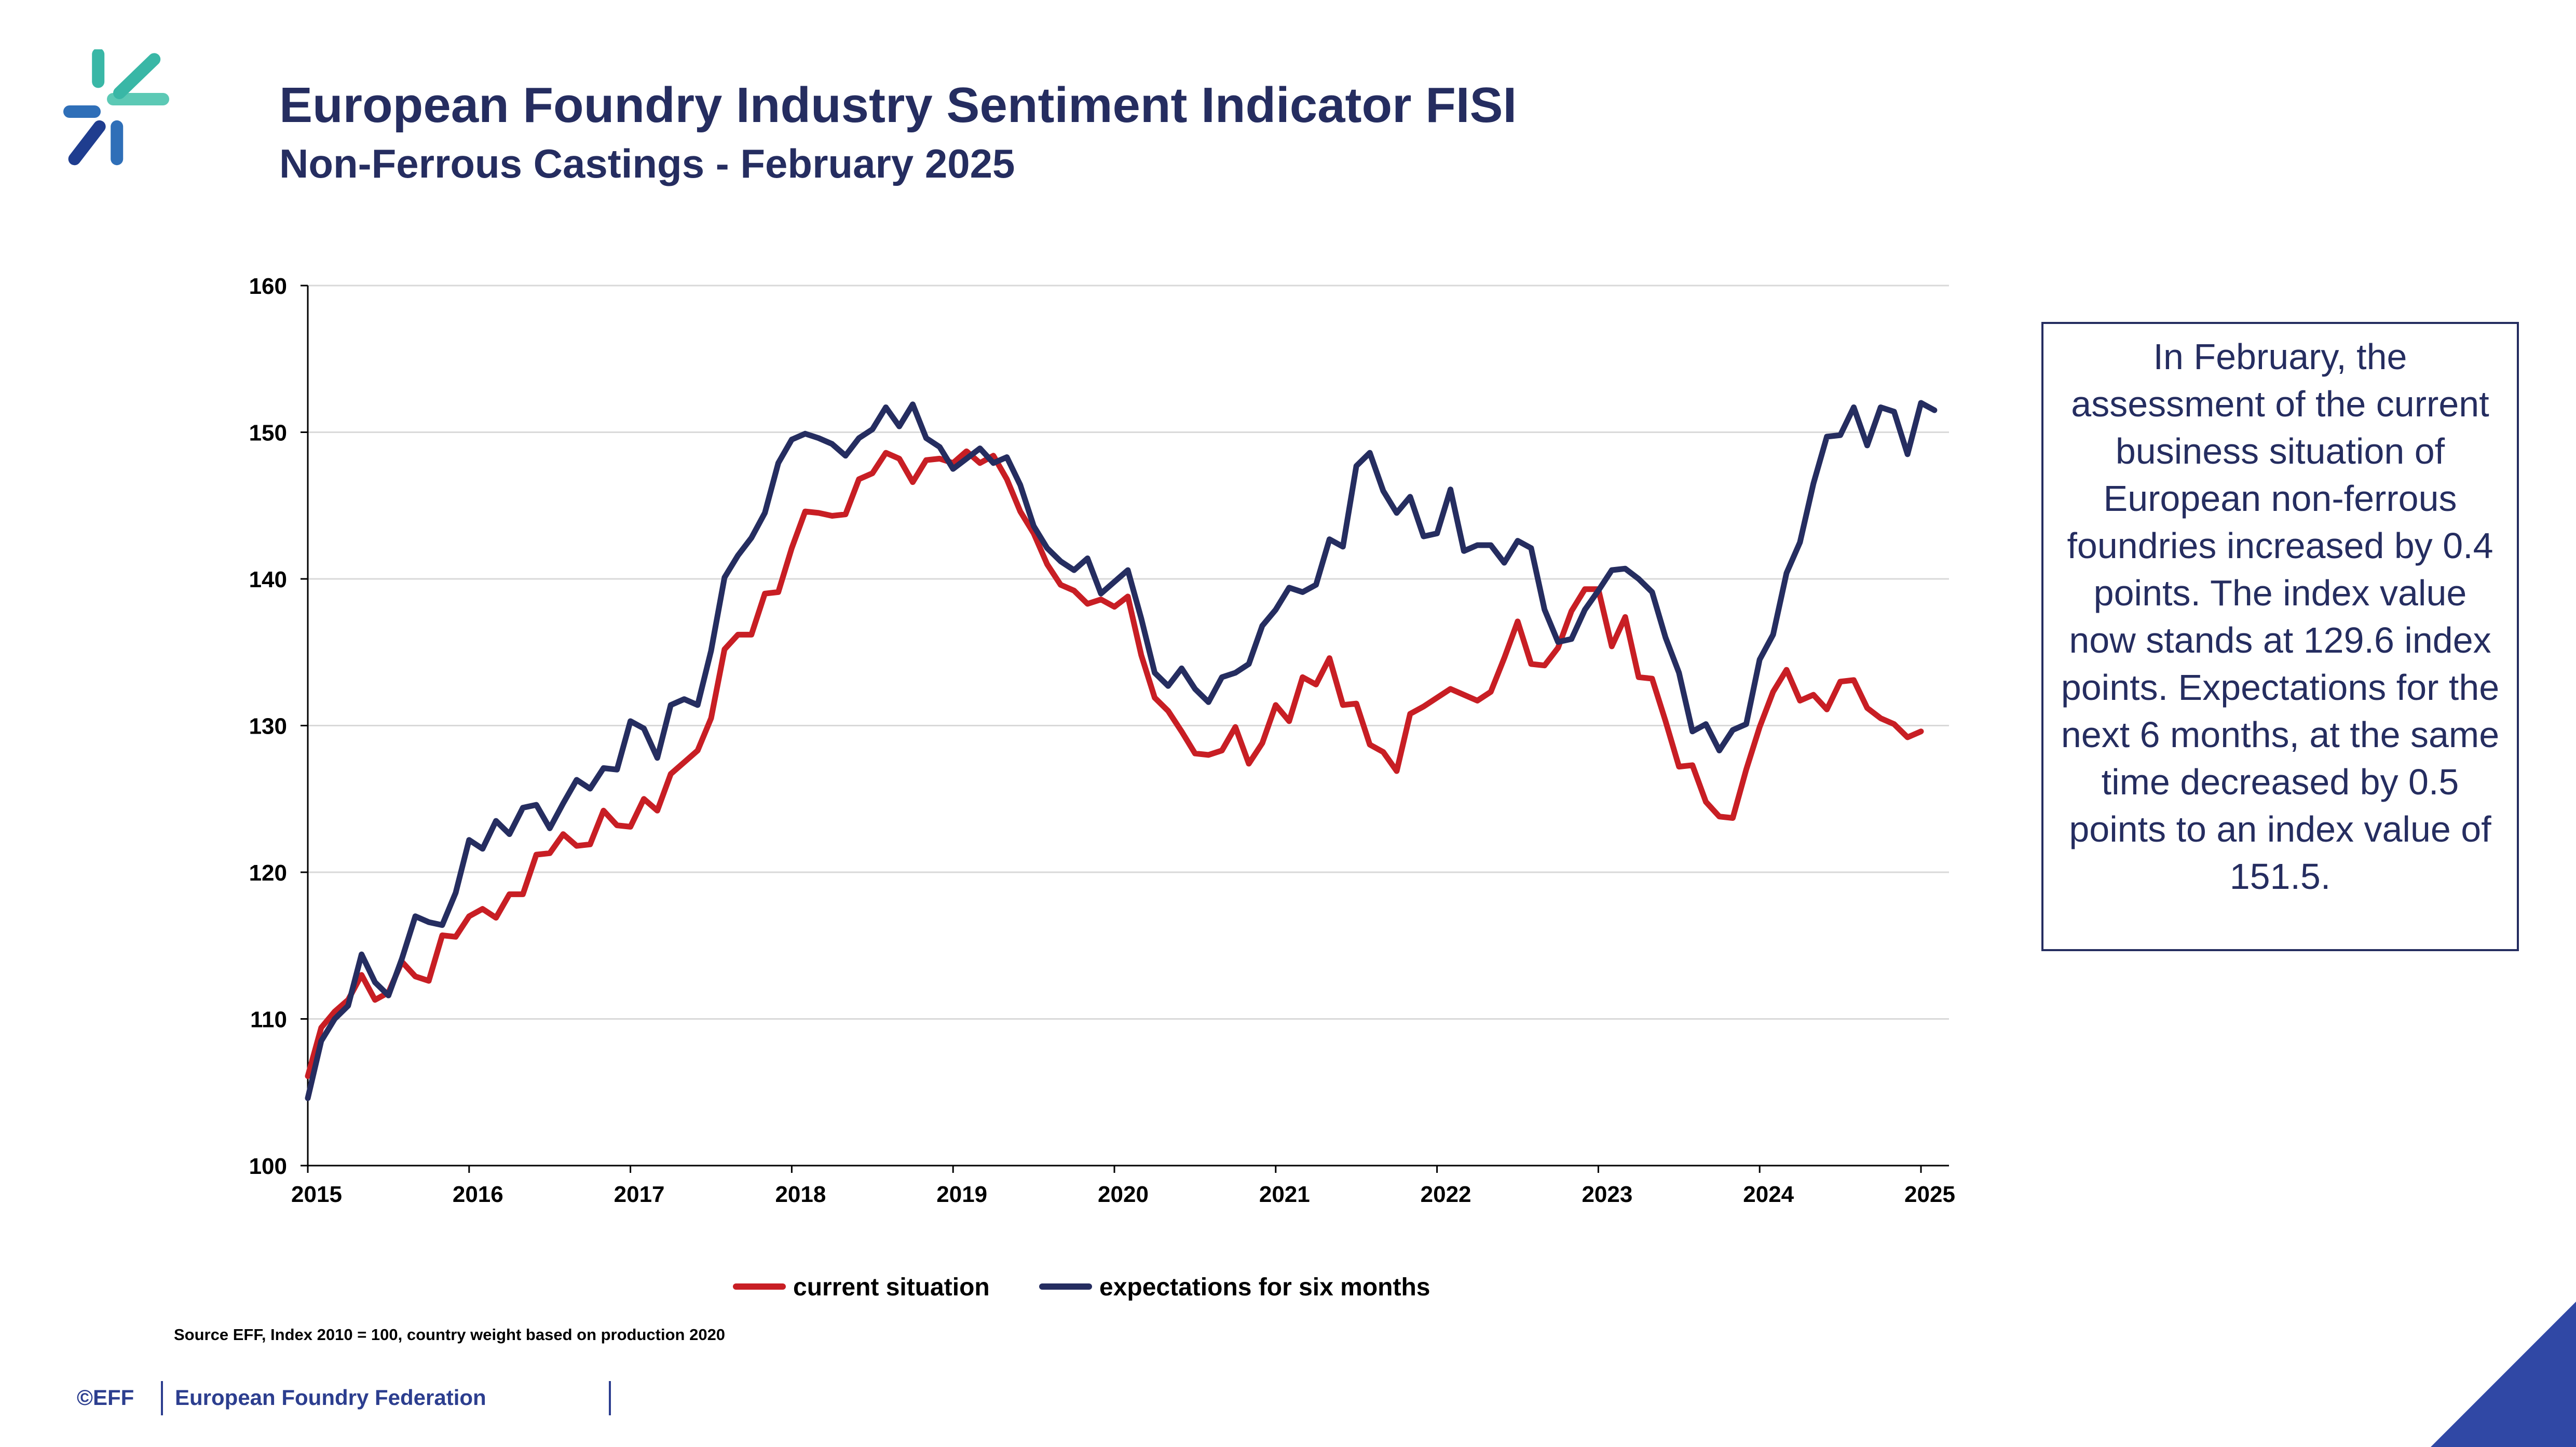 This screenshot has width=2576, height=1447. Describe the element at coordinates (316, 1194) in the screenshot. I see `x-tick-label: 2015` at that location.